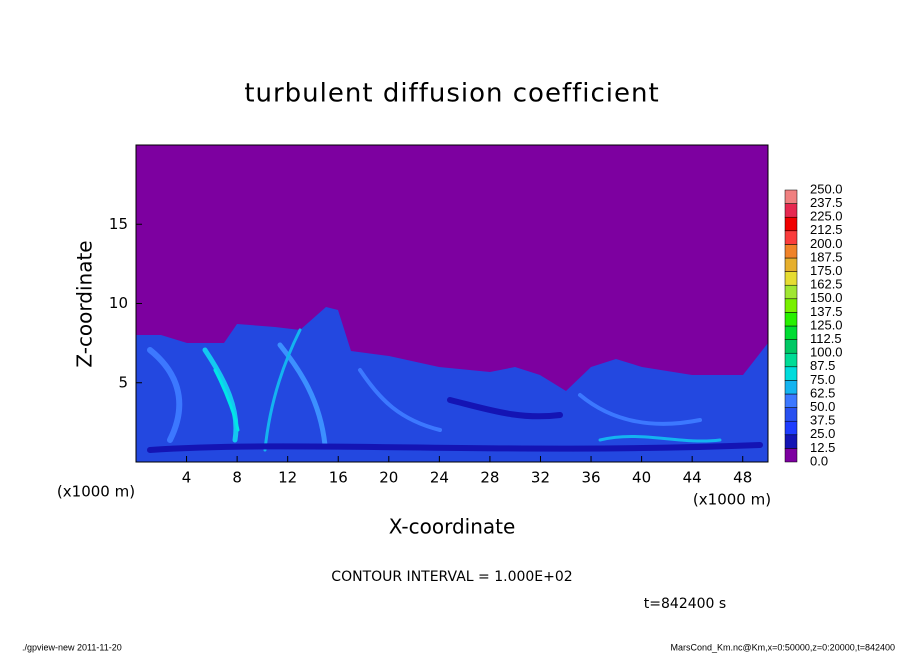  I want to click on y-tick-label: 10, so click(118, 303).